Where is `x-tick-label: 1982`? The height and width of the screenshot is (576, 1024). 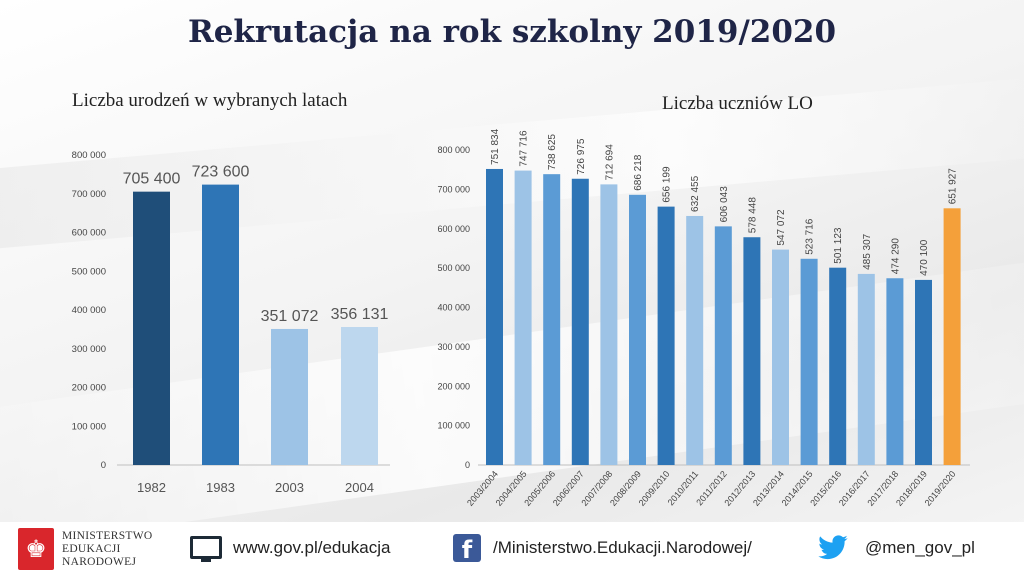
x-tick-label: 1982 is located at coordinates (151, 487).